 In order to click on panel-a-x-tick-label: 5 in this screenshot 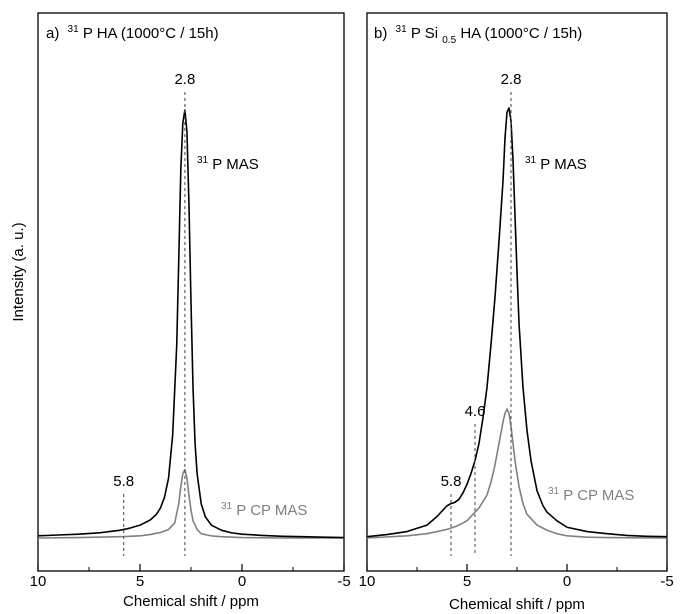, I will do `click(140, 581)`.